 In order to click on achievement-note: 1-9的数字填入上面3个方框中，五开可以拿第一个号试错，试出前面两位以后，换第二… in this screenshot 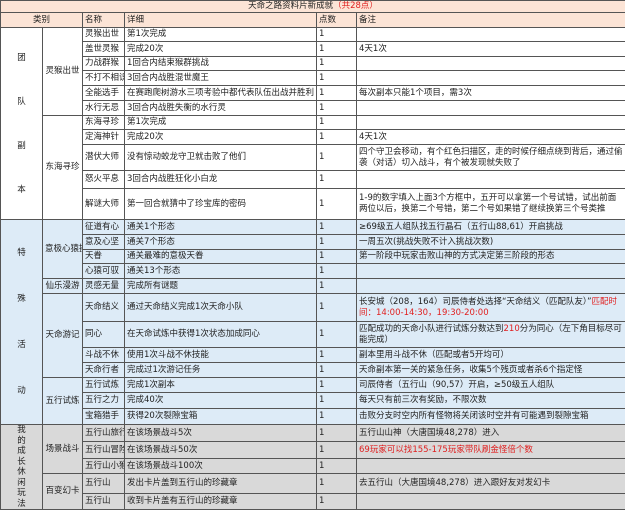, I will do `click(491, 204)`.